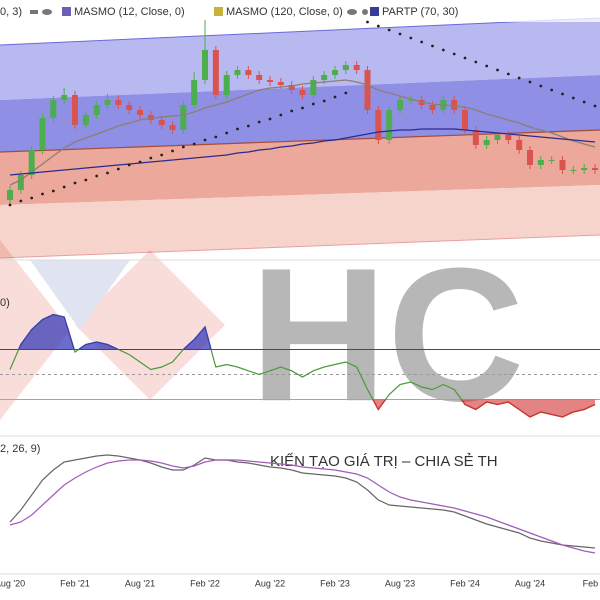 Image resolution: width=600 pixels, height=600 pixels. I want to click on x-tick-label: Feb '2, so click(591, 583).